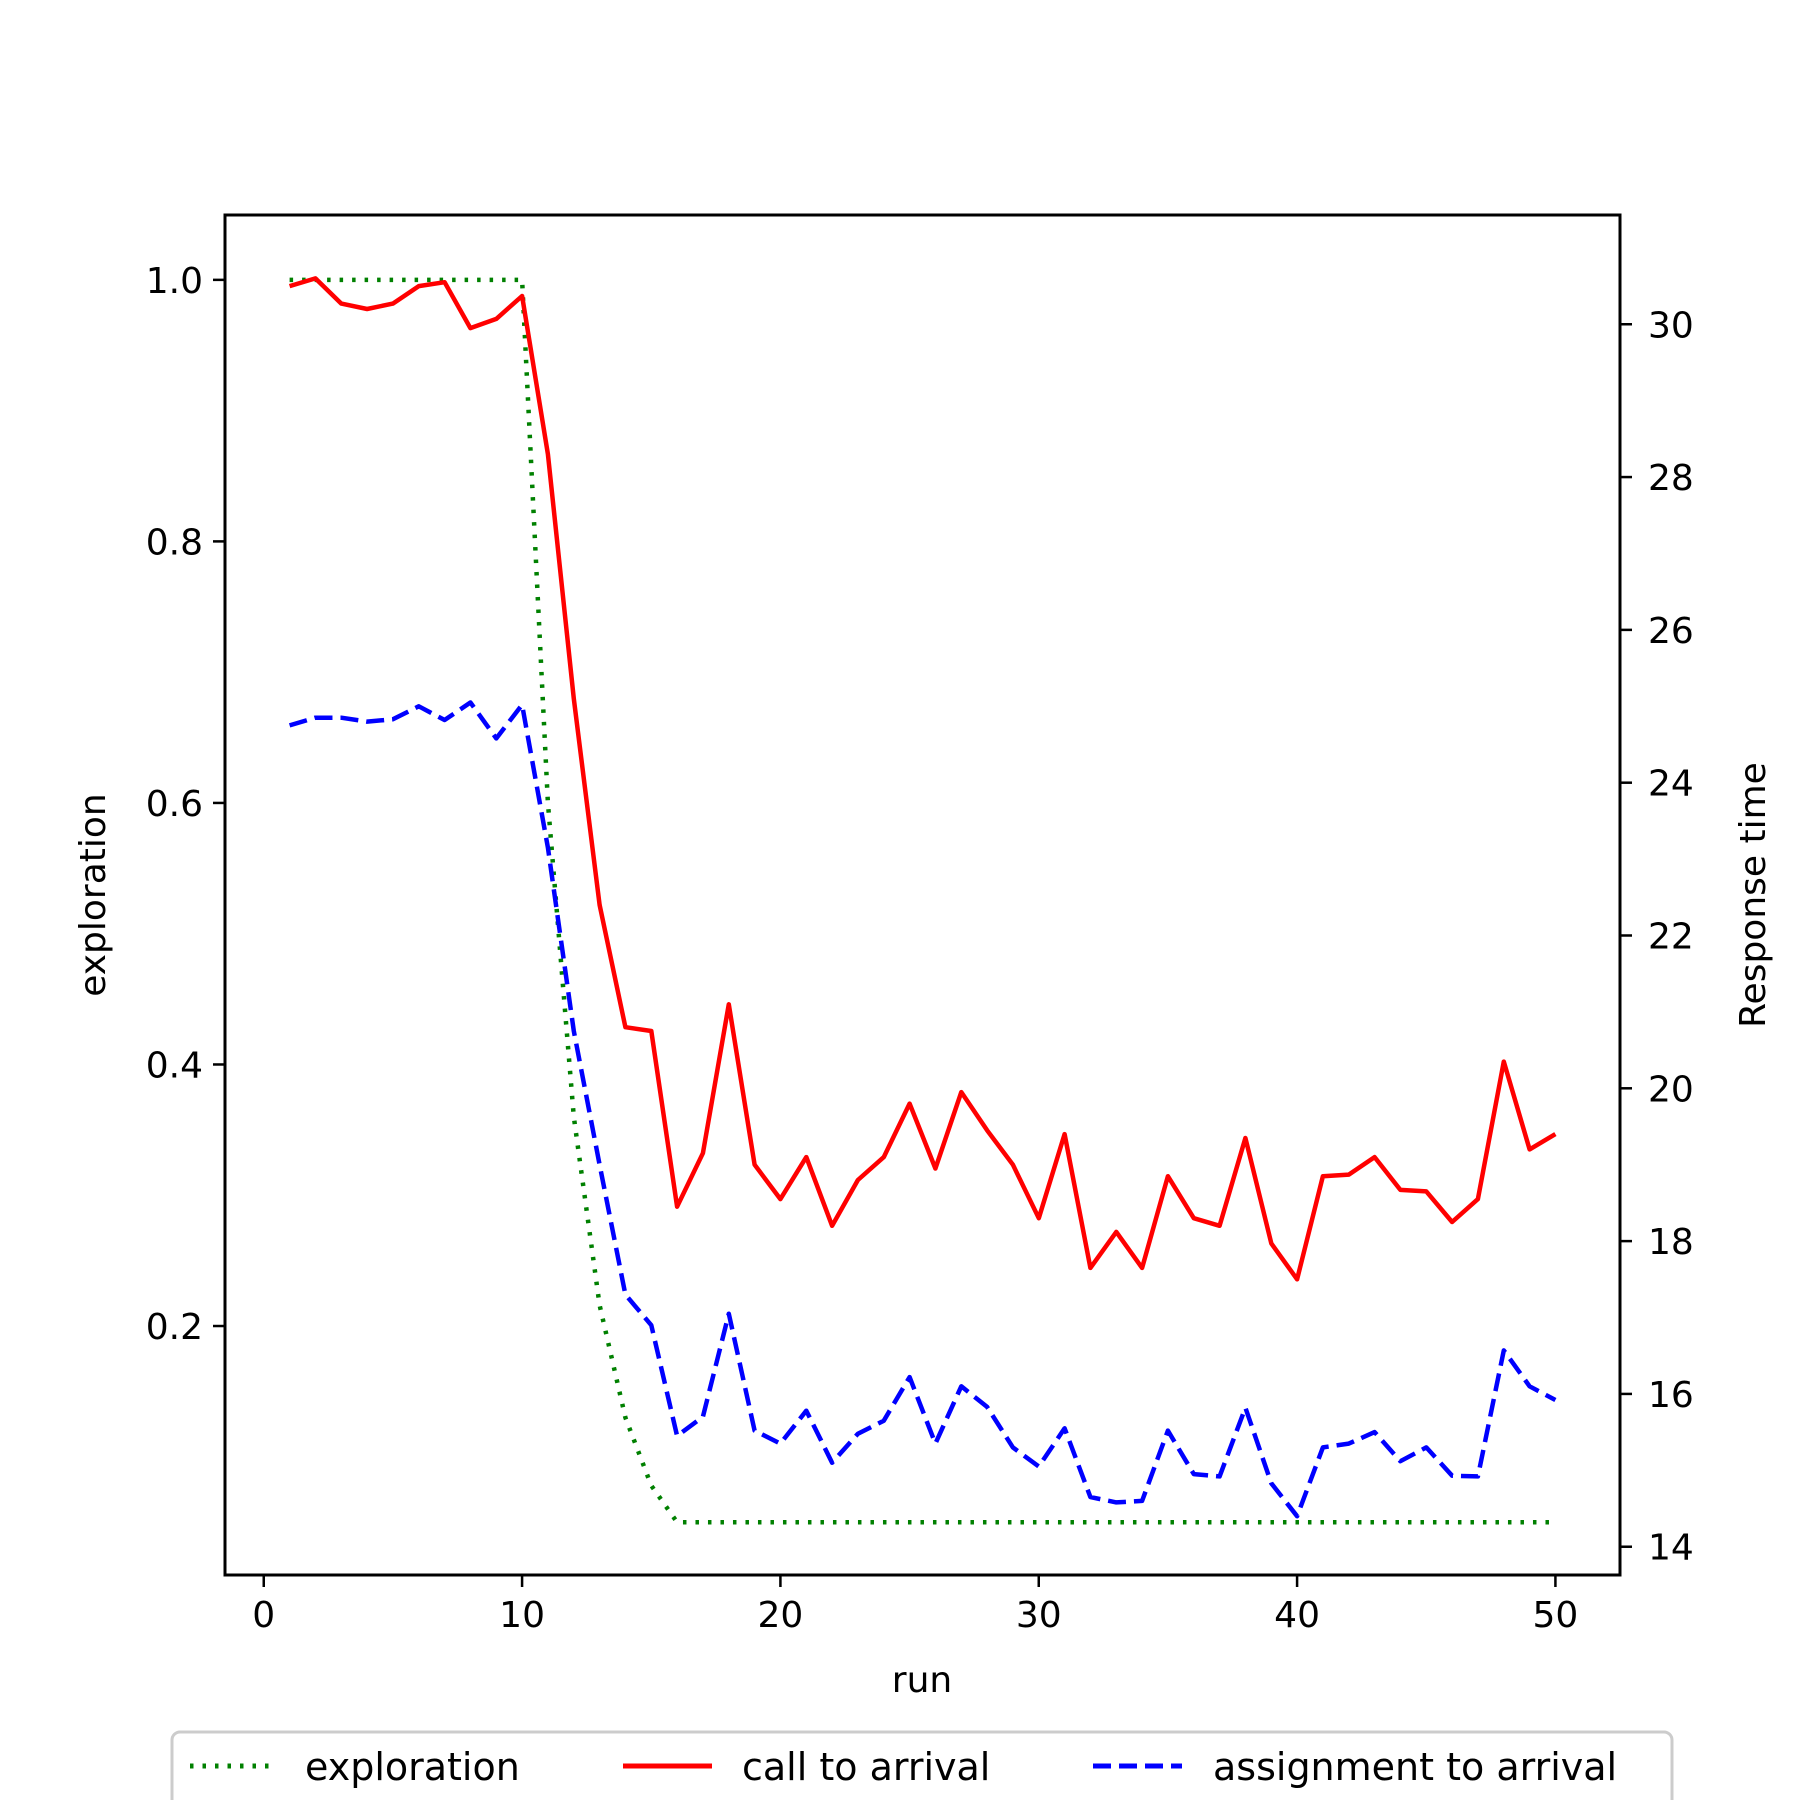 The width and height of the screenshot is (1800, 1800). I want to click on y2-tick-label: 30, so click(1671, 325).